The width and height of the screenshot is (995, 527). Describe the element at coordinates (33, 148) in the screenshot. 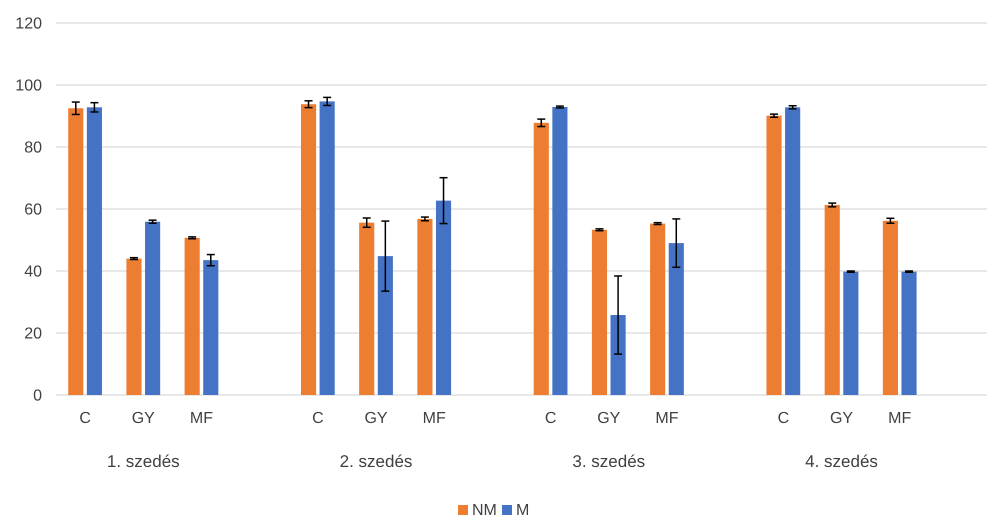

I see `y-tick-label: 80` at that location.